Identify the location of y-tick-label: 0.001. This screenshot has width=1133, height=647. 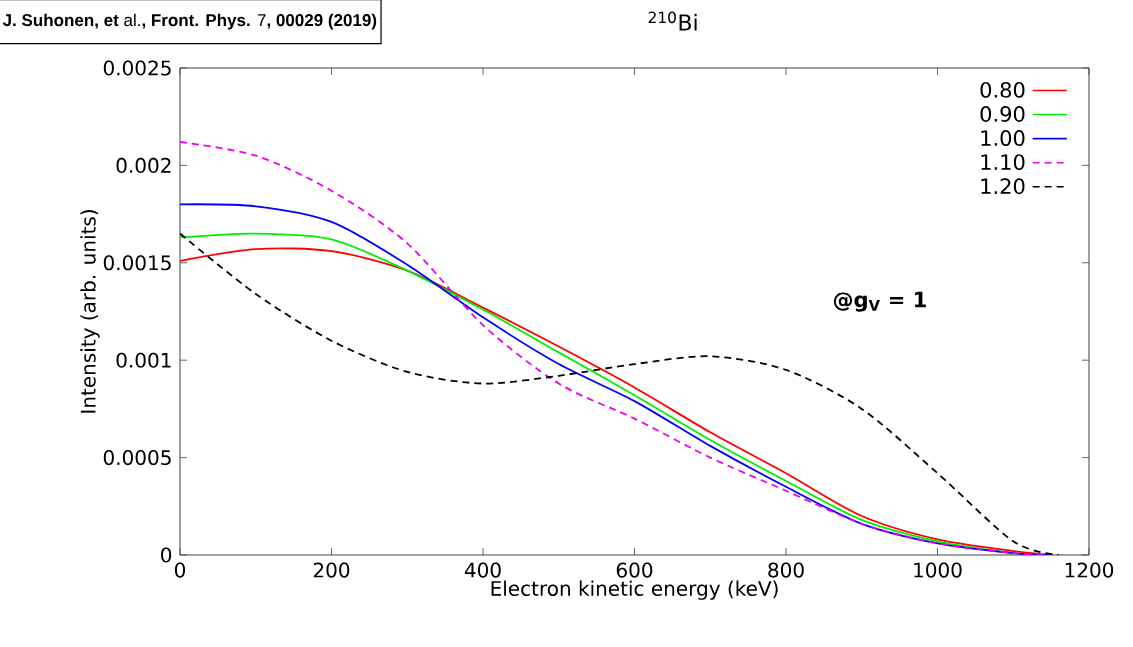
(143, 360).